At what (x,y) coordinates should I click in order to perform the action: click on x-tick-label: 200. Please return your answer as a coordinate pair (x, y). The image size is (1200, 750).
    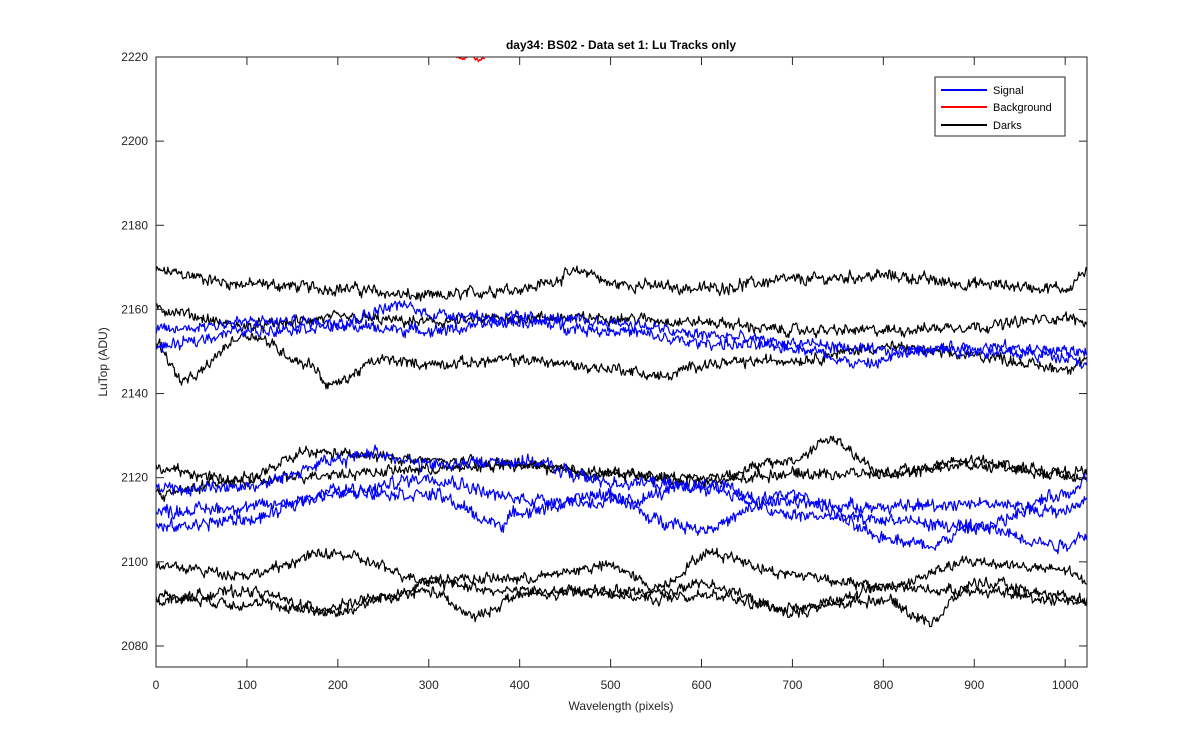
    Looking at the image, I should click on (338, 685).